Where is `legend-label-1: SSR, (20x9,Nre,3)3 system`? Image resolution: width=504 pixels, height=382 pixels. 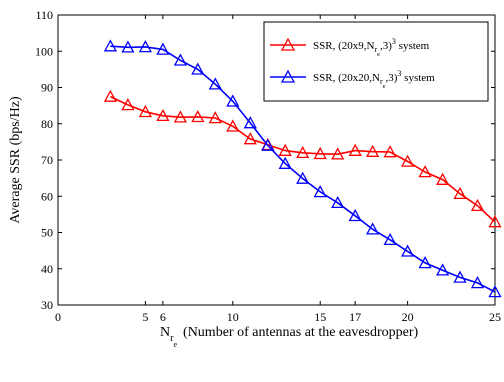
legend-label-1: SSR, (20x9,Nre,3)3 system is located at coordinates (371, 47).